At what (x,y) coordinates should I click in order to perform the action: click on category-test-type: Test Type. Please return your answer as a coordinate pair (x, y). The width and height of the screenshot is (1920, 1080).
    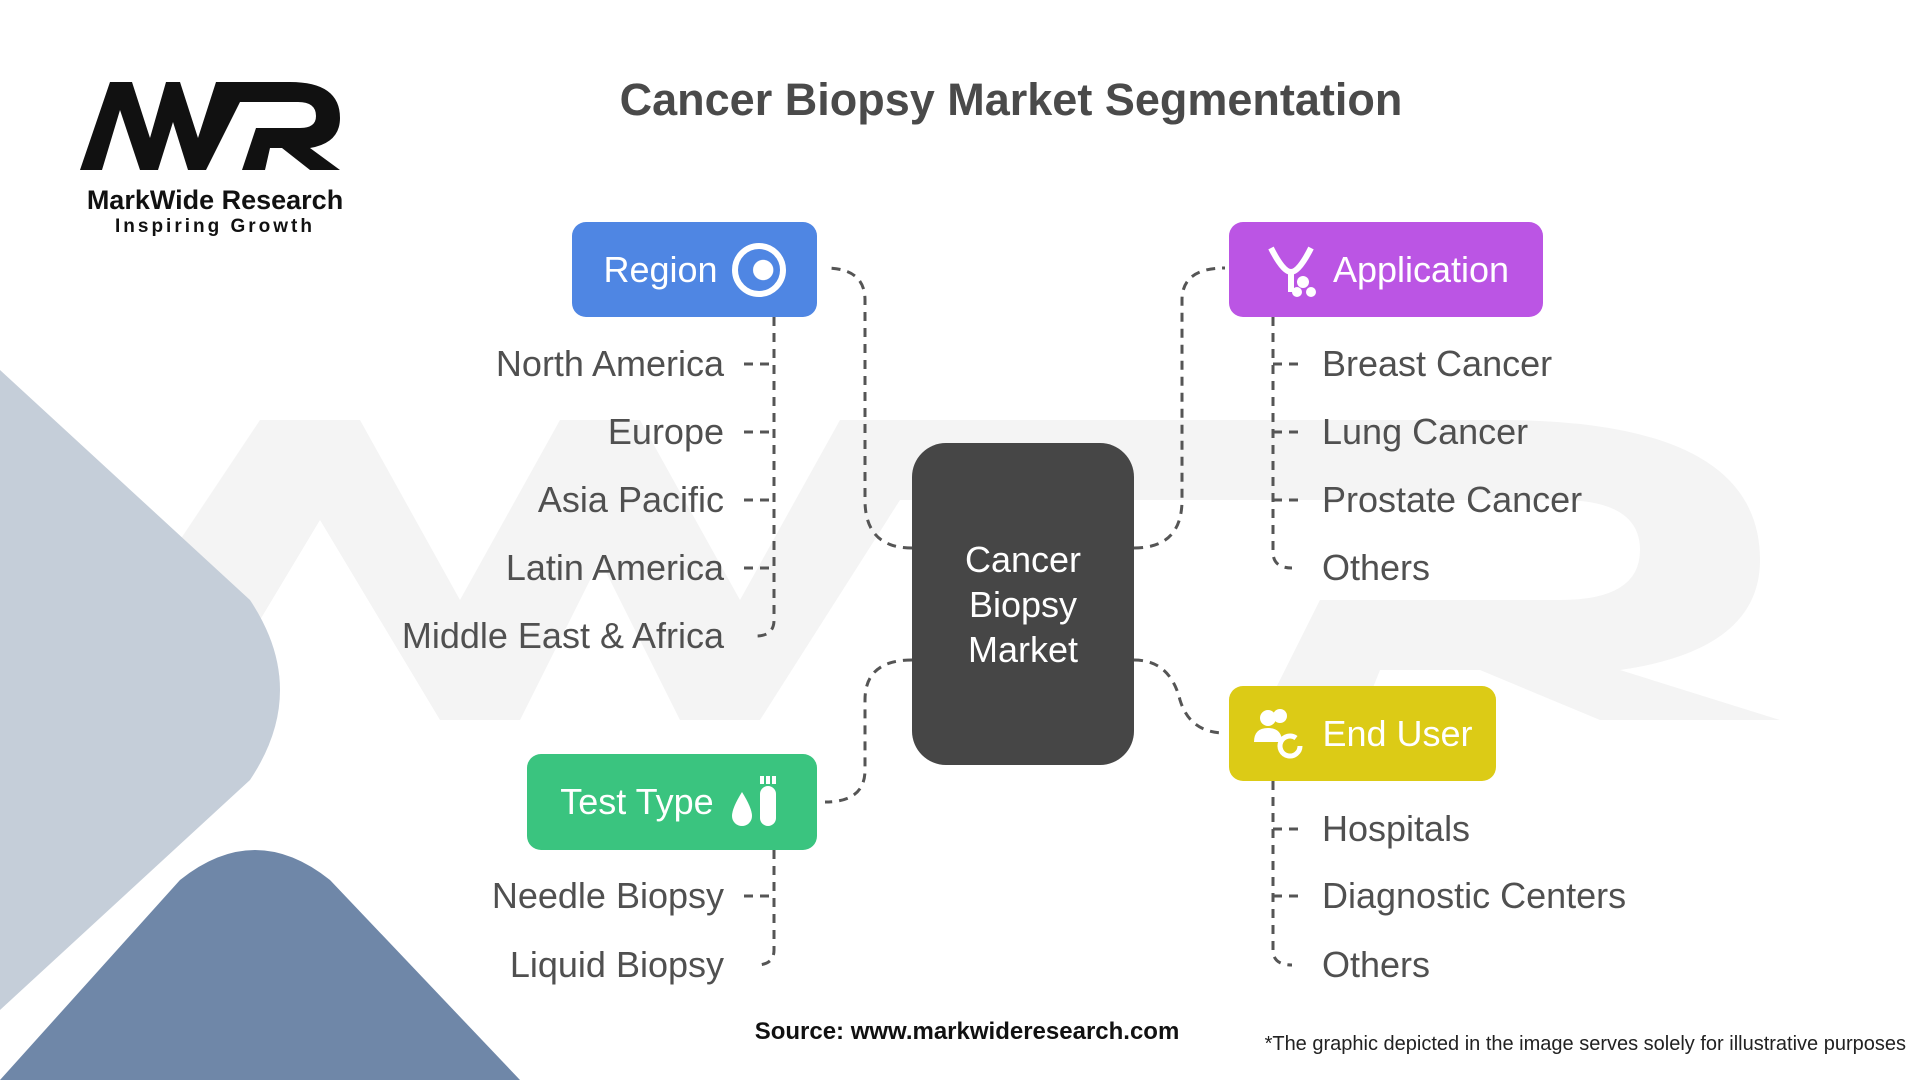
    Looking at the image, I should click on (672, 802).